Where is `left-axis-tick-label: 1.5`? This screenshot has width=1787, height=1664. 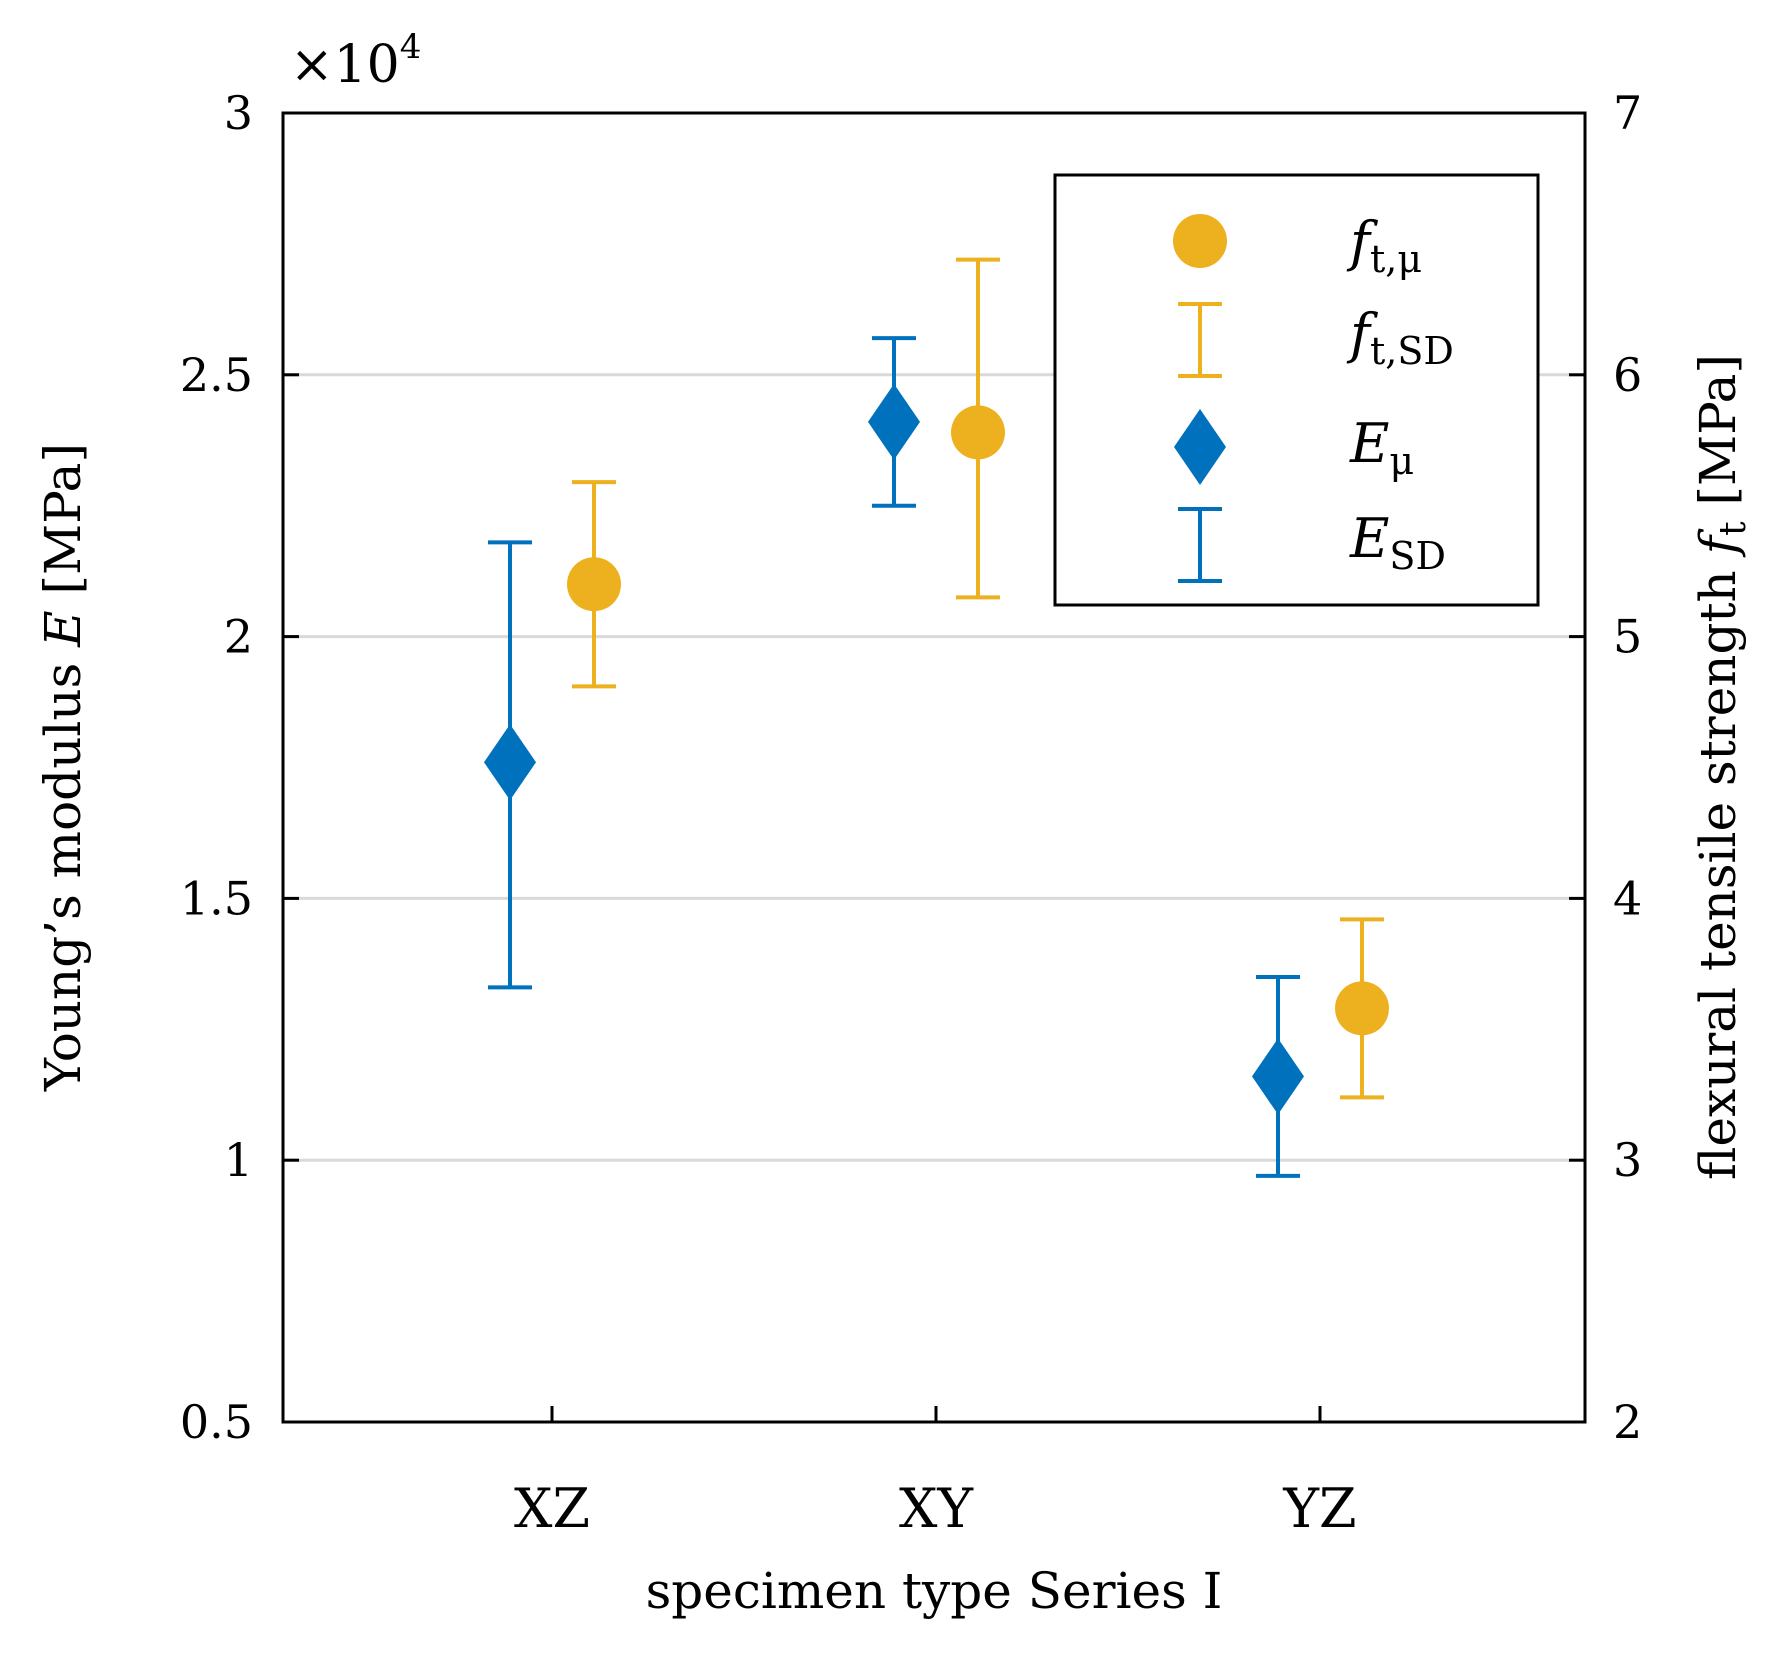 left-axis-tick-label: 1.5 is located at coordinates (216, 898).